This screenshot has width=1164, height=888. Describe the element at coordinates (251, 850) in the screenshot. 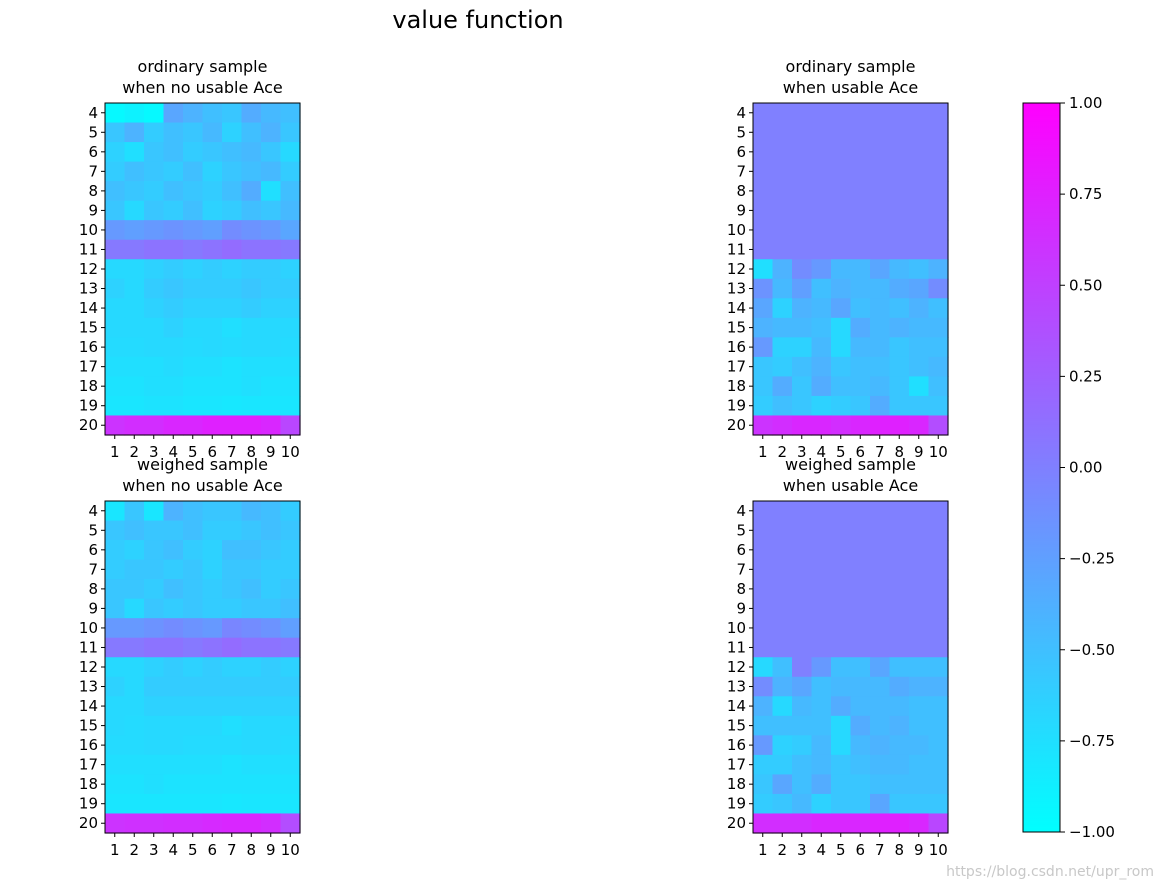

I see `x-tick-label: 8` at that location.